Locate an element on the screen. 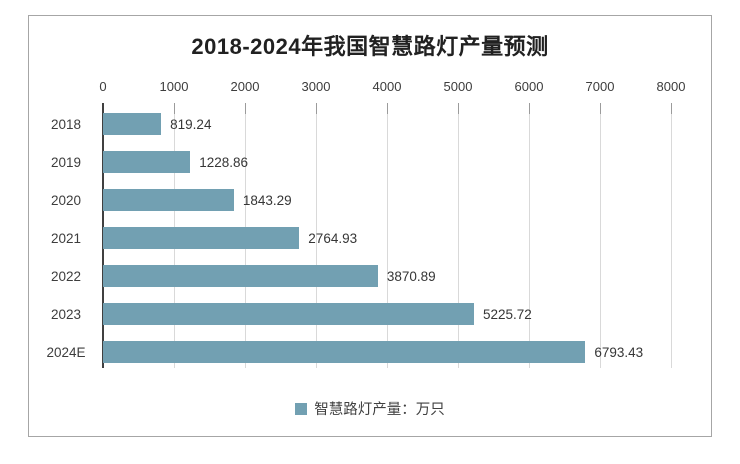 This screenshot has height=464, width=740. value-label: 819.24 is located at coordinates (191, 124).